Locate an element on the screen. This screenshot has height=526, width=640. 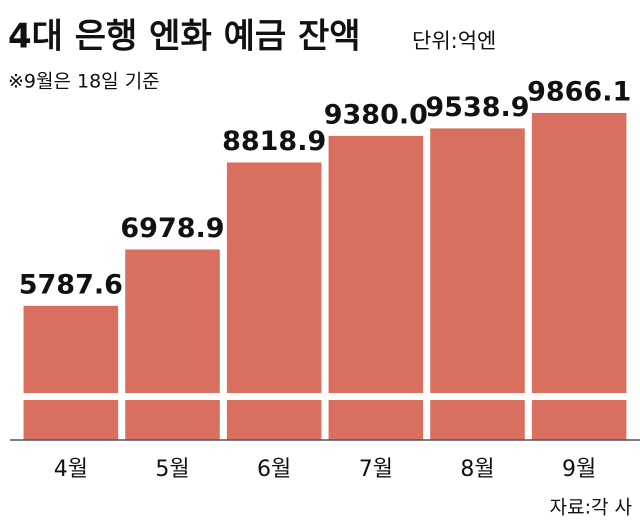
chart-title: 4대 은행 엔화 예금 잔액 is located at coordinates (184, 37).